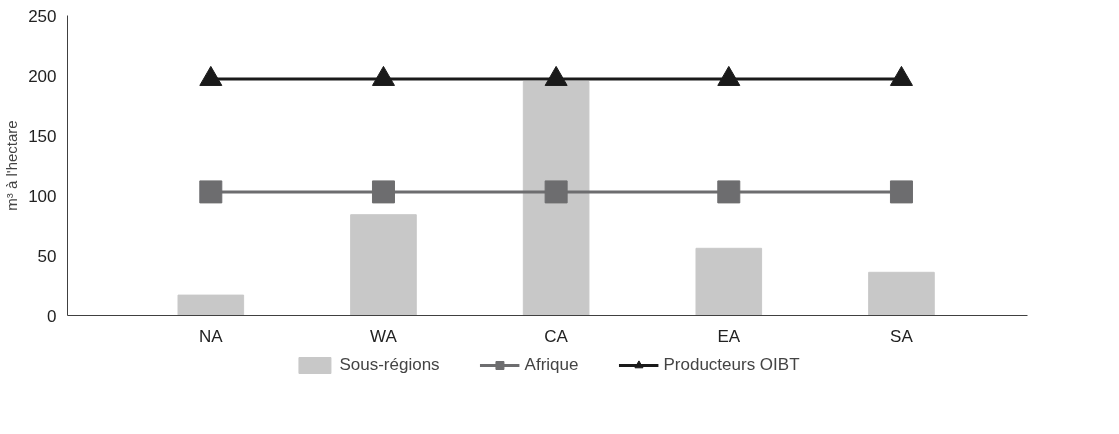  What do you see at coordinates (731, 365) in the screenshot?
I see `legend-label: Producteurs OIBT` at bounding box center [731, 365].